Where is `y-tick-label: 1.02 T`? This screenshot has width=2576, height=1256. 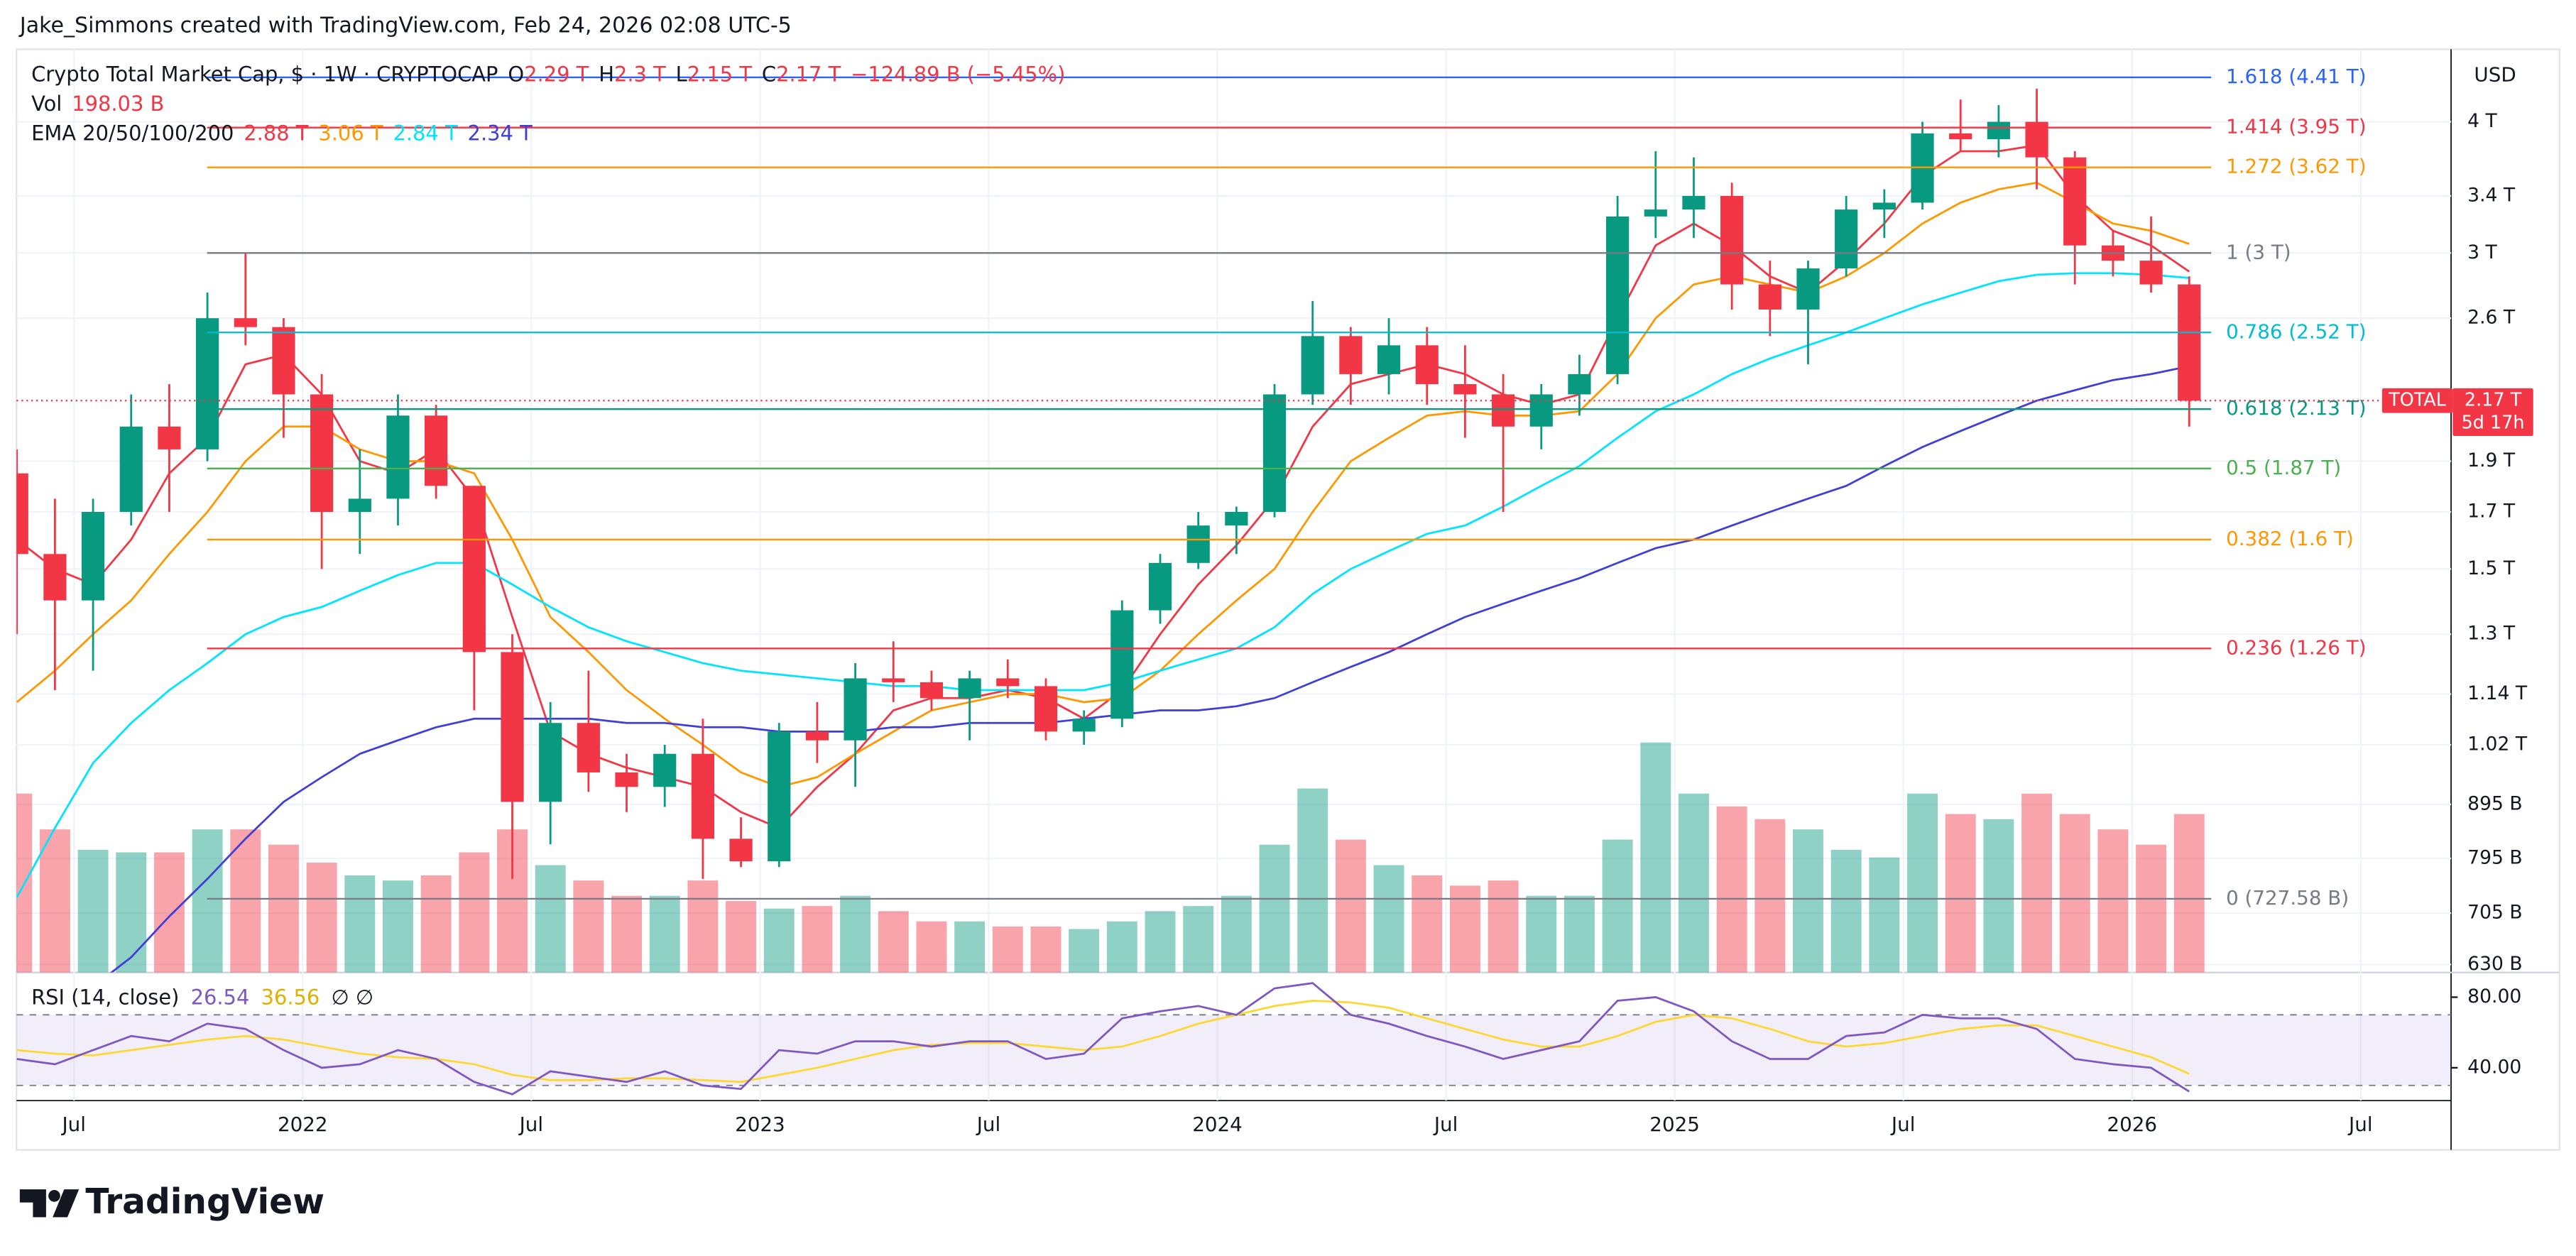
y-tick-label: 1.02 T is located at coordinates (2497, 744).